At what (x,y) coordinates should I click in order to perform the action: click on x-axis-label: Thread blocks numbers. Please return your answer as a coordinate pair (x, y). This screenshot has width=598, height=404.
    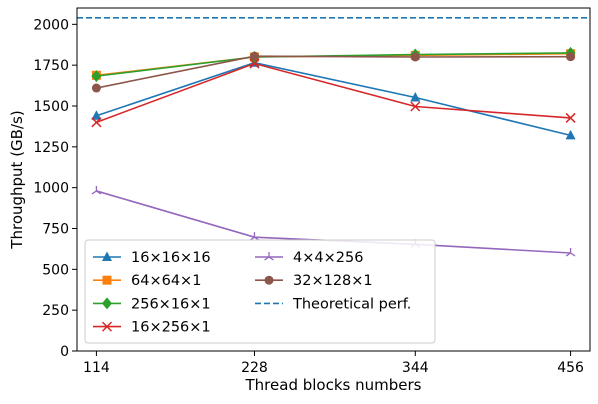
    Looking at the image, I should click on (333, 385).